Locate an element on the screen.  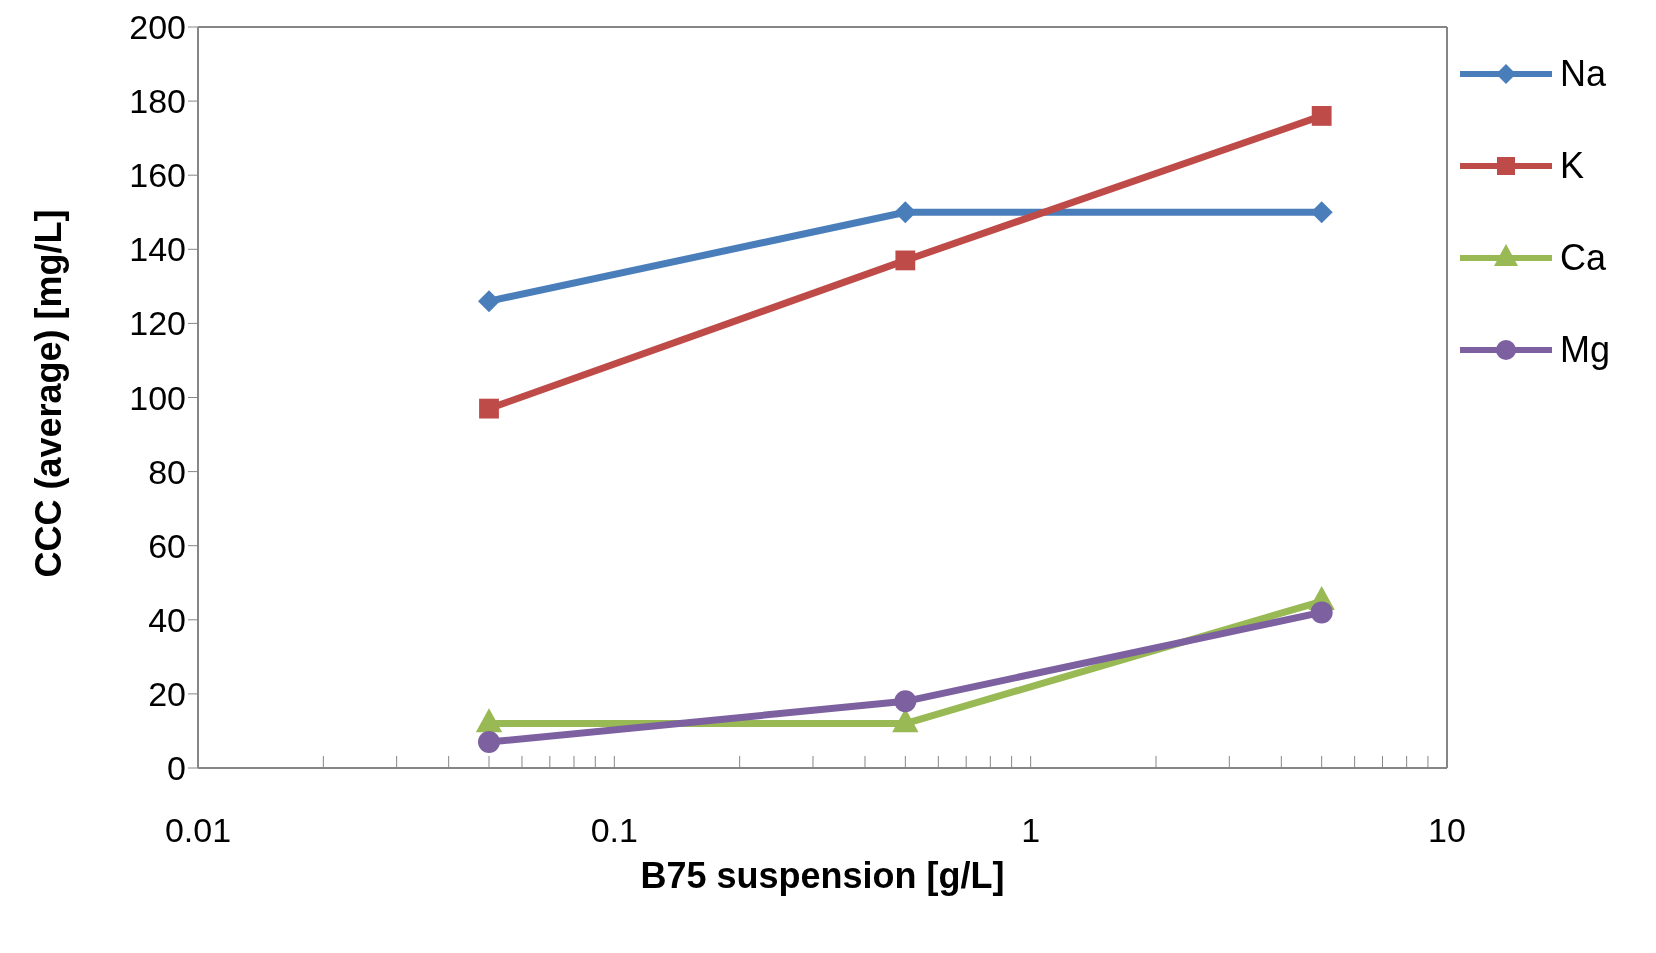
y-tick-label: 140 is located at coordinates (157, 249).